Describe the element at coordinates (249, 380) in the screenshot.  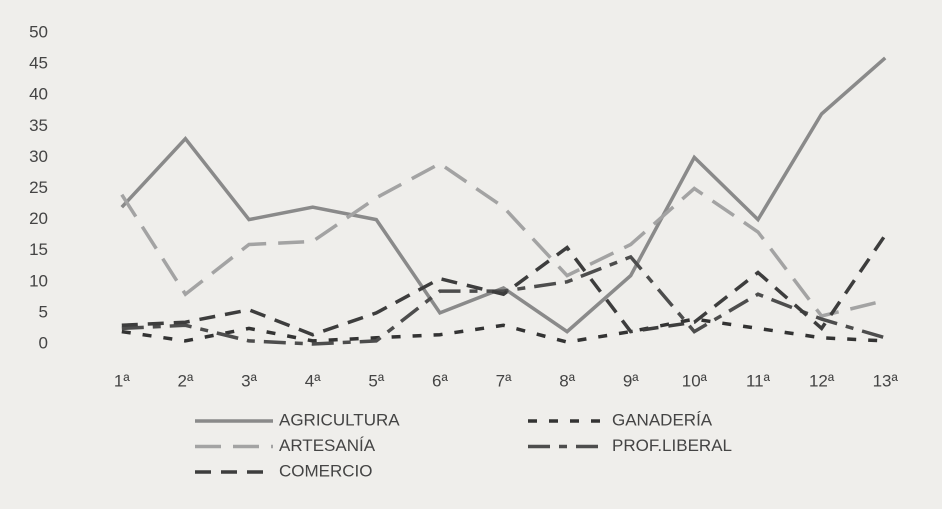
I see `x-tick-label: 3ª` at that location.